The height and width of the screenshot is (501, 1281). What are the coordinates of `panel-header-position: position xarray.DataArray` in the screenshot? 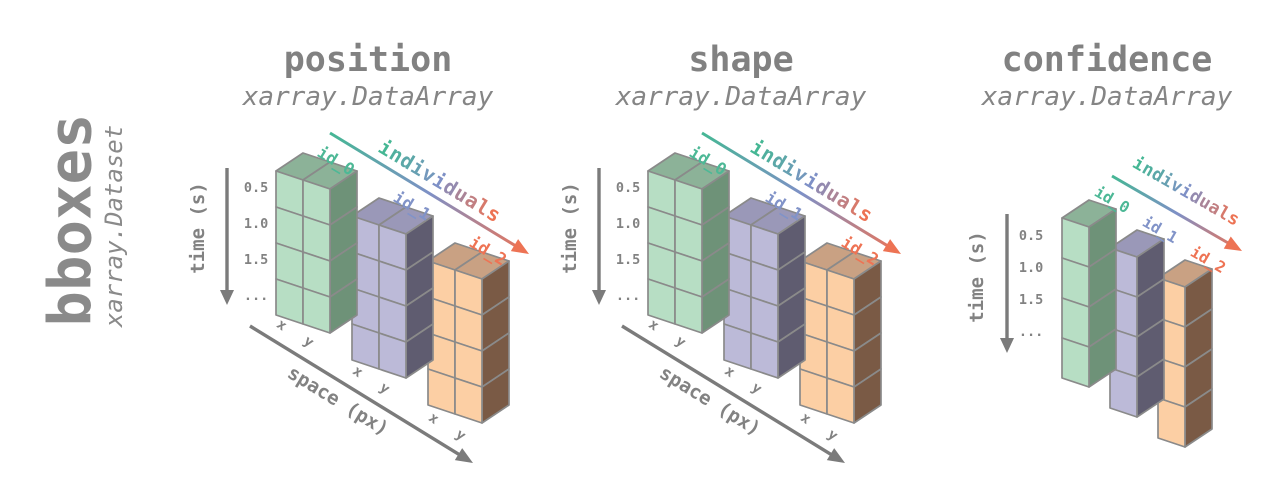 It's located at (368, 75).